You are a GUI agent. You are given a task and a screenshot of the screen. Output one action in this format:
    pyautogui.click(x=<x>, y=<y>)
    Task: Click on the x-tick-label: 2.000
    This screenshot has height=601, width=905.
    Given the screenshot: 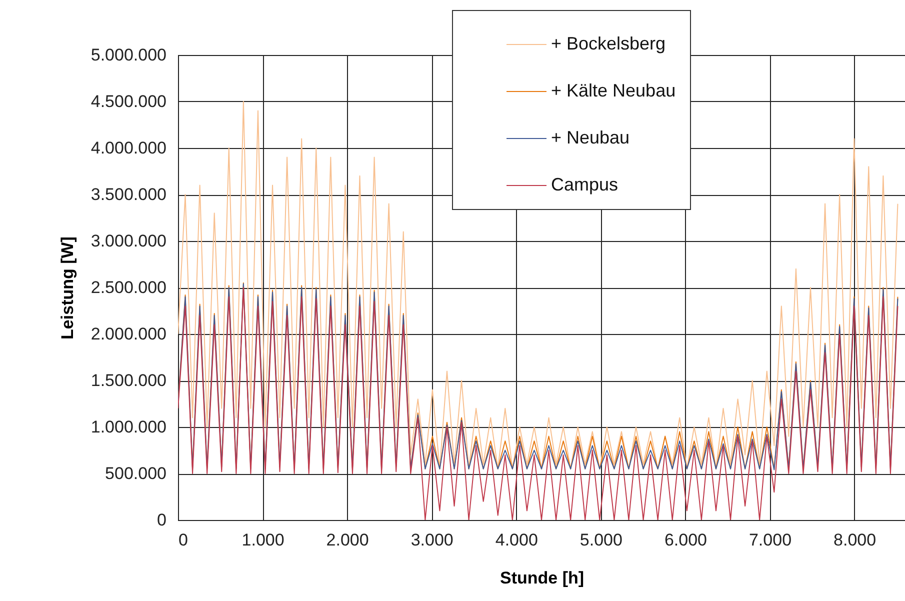 What is the action you would take?
    pyautogui.click(x=347, y=540)
    